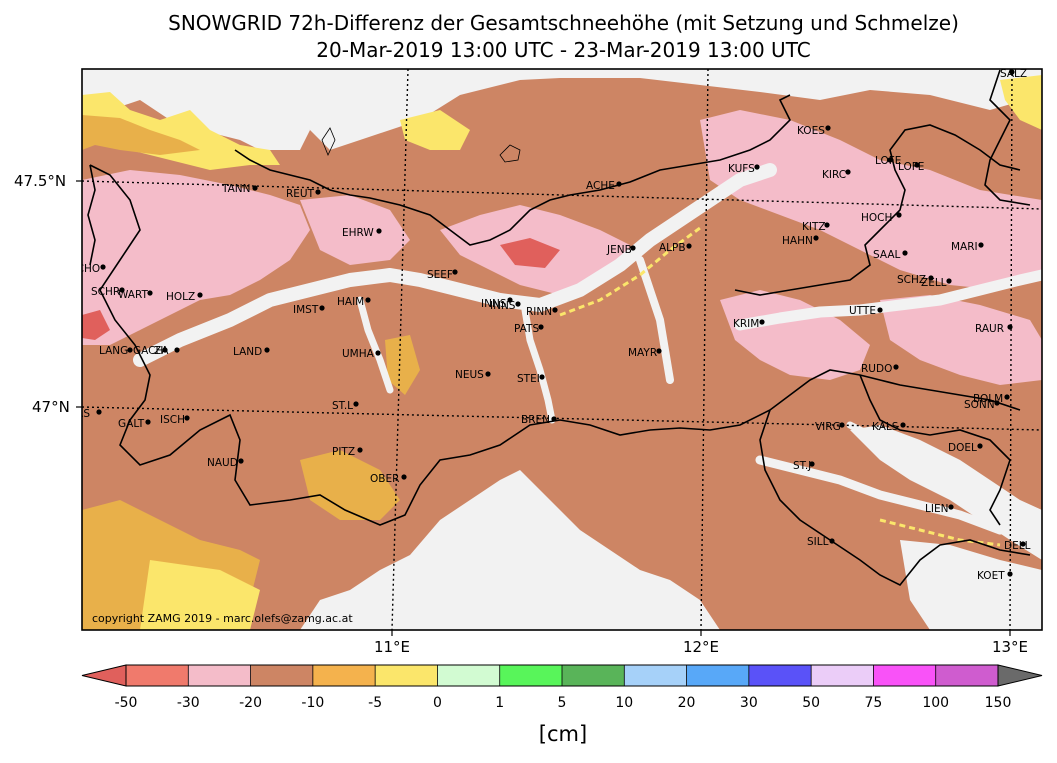 Image resolution: width=1057 pixels, height=763 pixels. I want to click on colorbar-tick-label: 10, so click(624, 703).